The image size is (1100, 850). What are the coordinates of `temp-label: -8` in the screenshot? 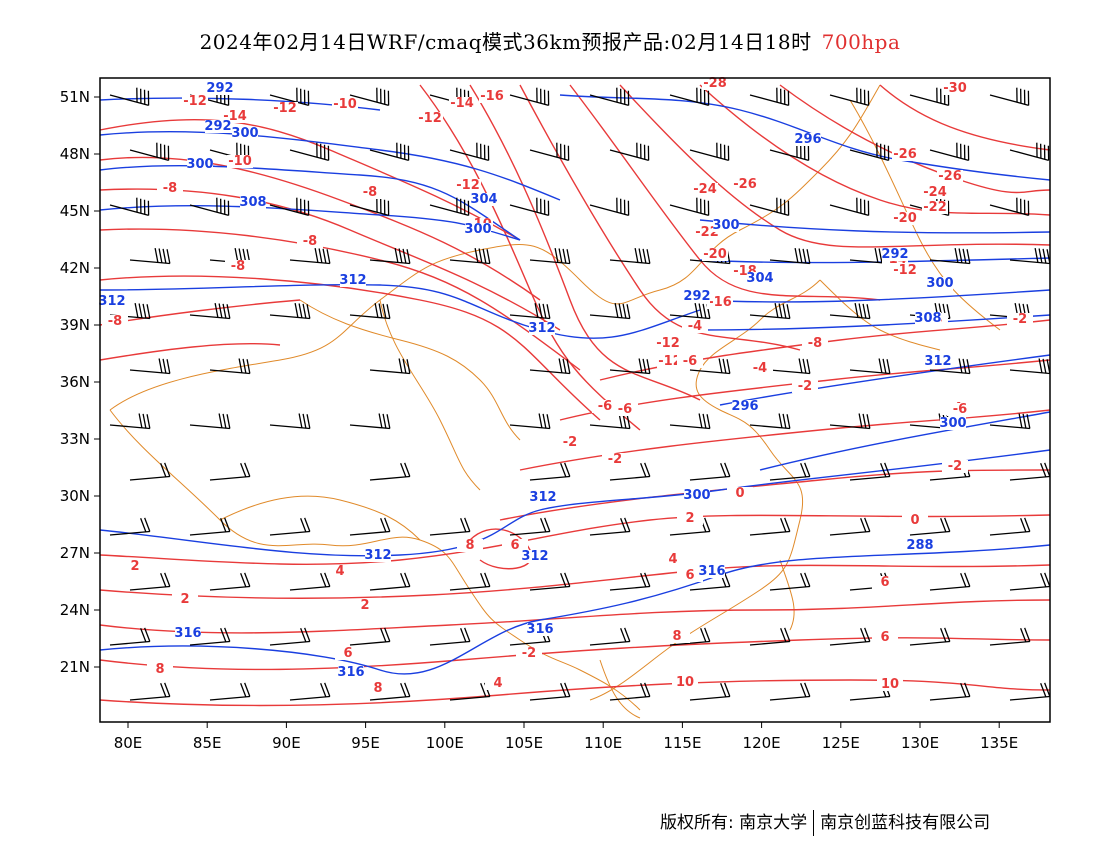 It's located at (815, 343).